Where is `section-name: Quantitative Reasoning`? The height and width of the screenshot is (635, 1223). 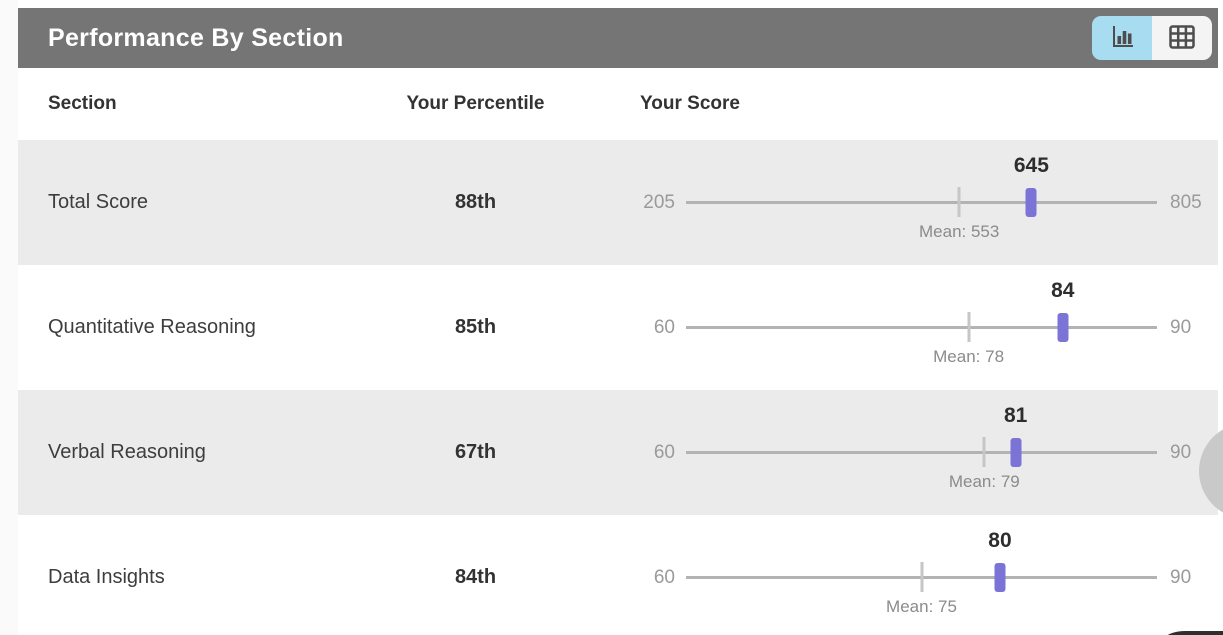 section-name: Quantitative Reasoning is located at coordinates (152, 327).